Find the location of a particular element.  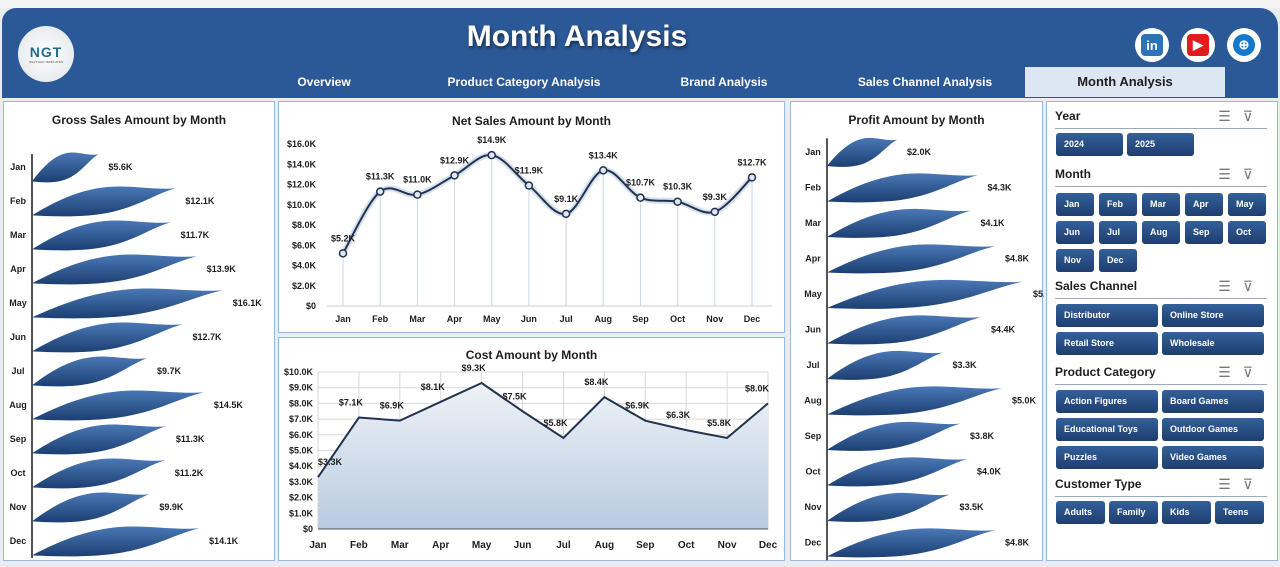

slicer-button-apr: Apr is located at coordinates (1204, 204).